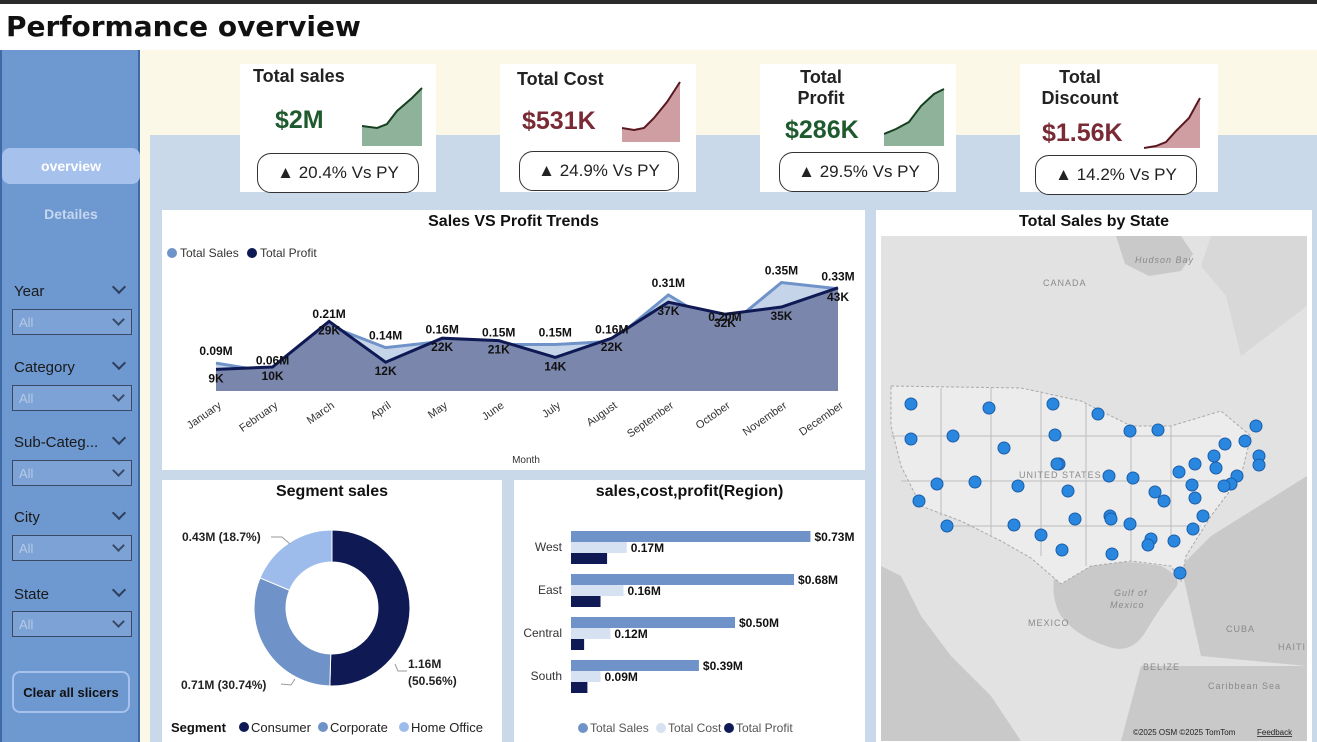 The width and height of the screenshot is (1317, 742). What do you see at coordinates (695, 728) in the screenshot?
I see `region-legend-label: Total Cost` at bounding box center [695, 728].